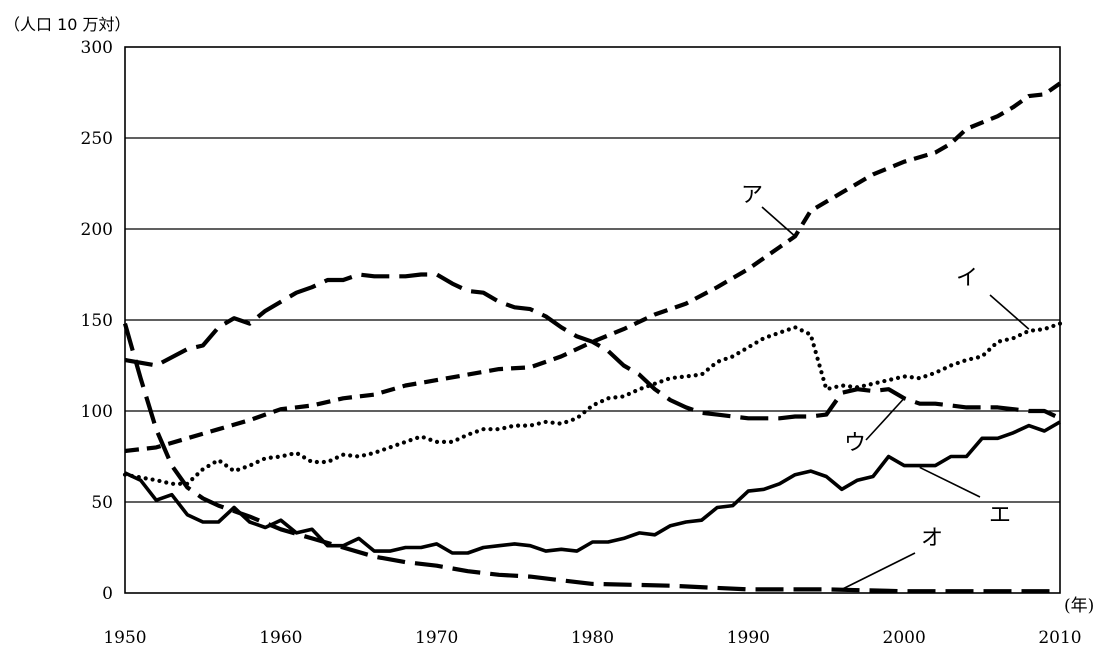 The width and height of the screenshot is (1116, 665). What do you see at coordinates (932, 538) in the screenshot?
I see `series-label: オ` at bounding box center [932, 538].